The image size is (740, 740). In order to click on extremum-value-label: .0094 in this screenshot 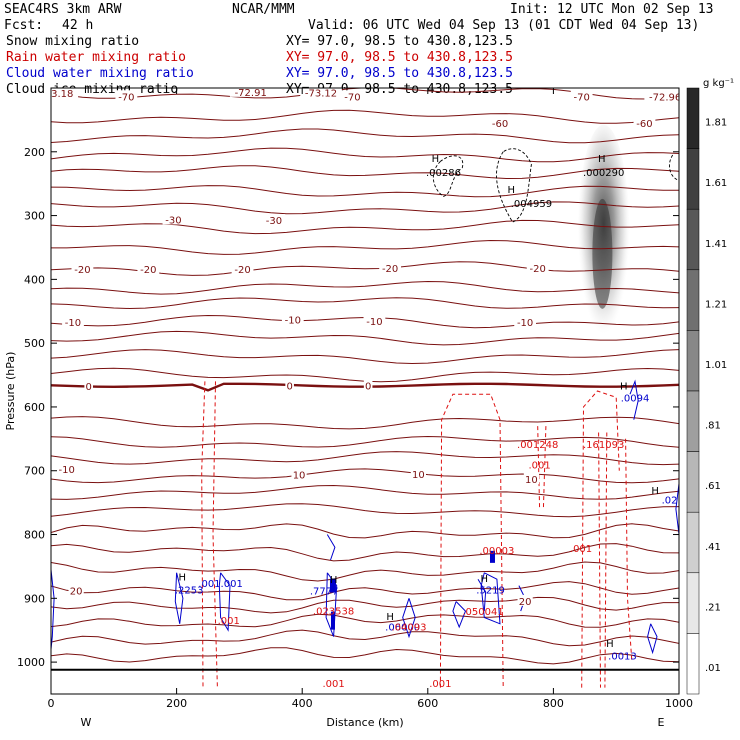, I will do `click(635, 398)`.